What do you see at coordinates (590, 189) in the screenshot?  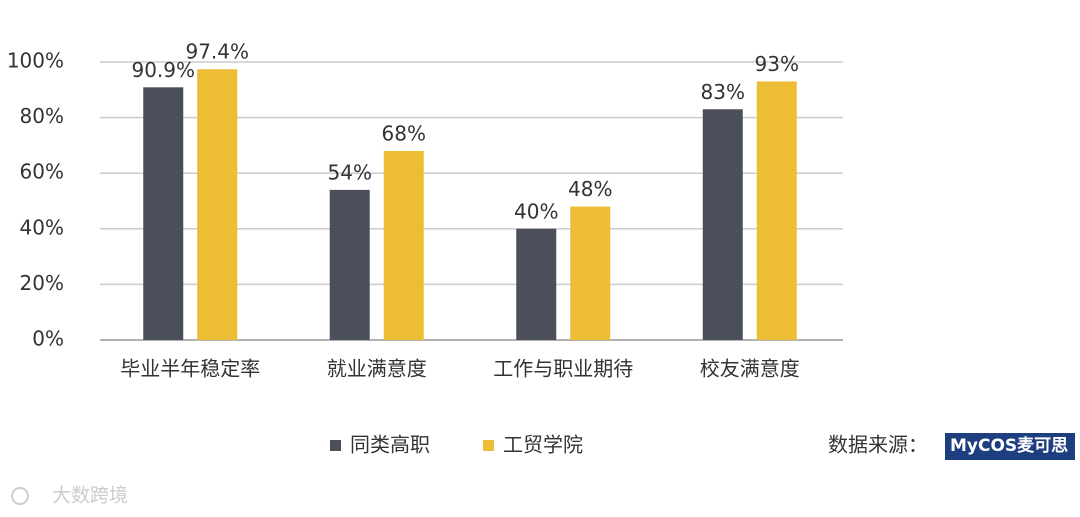 I see `value-label: 48%` at bounding box center [590, 189].